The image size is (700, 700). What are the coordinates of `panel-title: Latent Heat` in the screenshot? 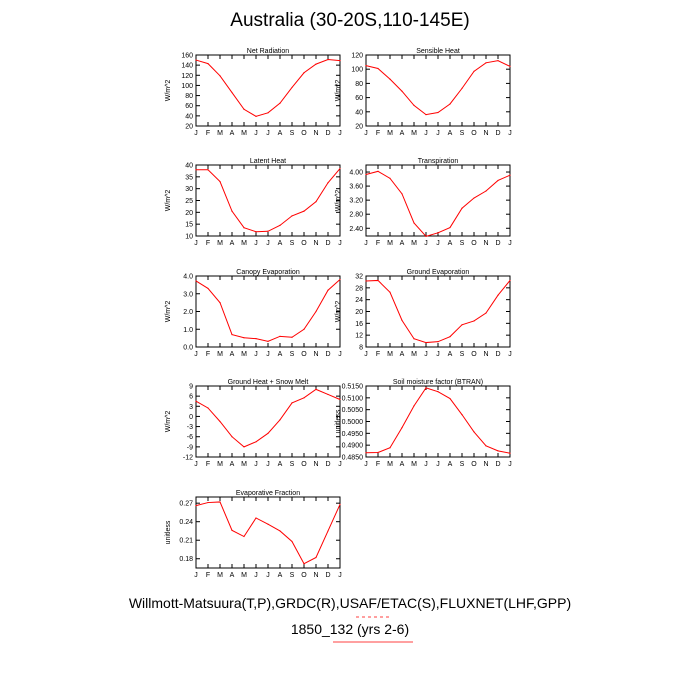 It's located at (268, 161).